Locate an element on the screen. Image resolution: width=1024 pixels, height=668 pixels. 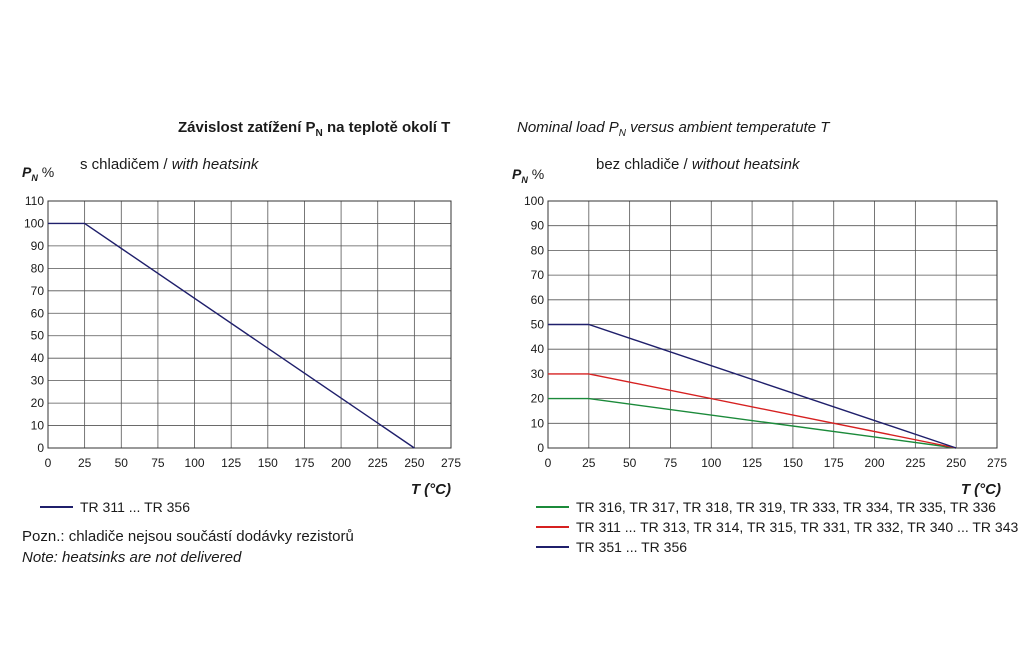
legend-label: TR 311 ... TR 356 is located at coordinates (135, 507).